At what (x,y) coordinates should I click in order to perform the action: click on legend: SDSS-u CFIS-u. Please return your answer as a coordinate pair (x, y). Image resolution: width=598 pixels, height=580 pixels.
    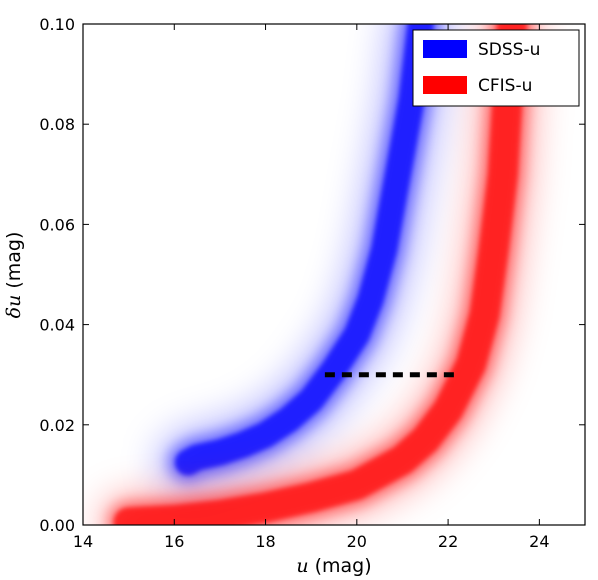
    Looking at the image, I should click on (496, 68).